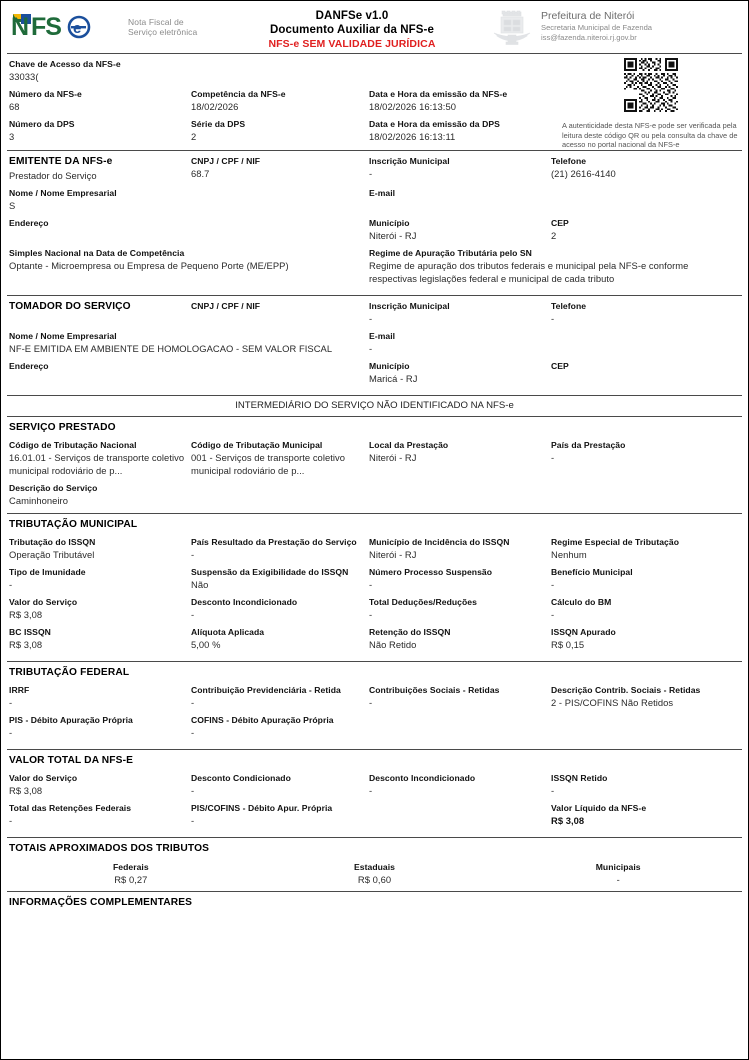 This screenshot has width=749, height=1060. I want to click on emitente-divider, so click(374, 150).